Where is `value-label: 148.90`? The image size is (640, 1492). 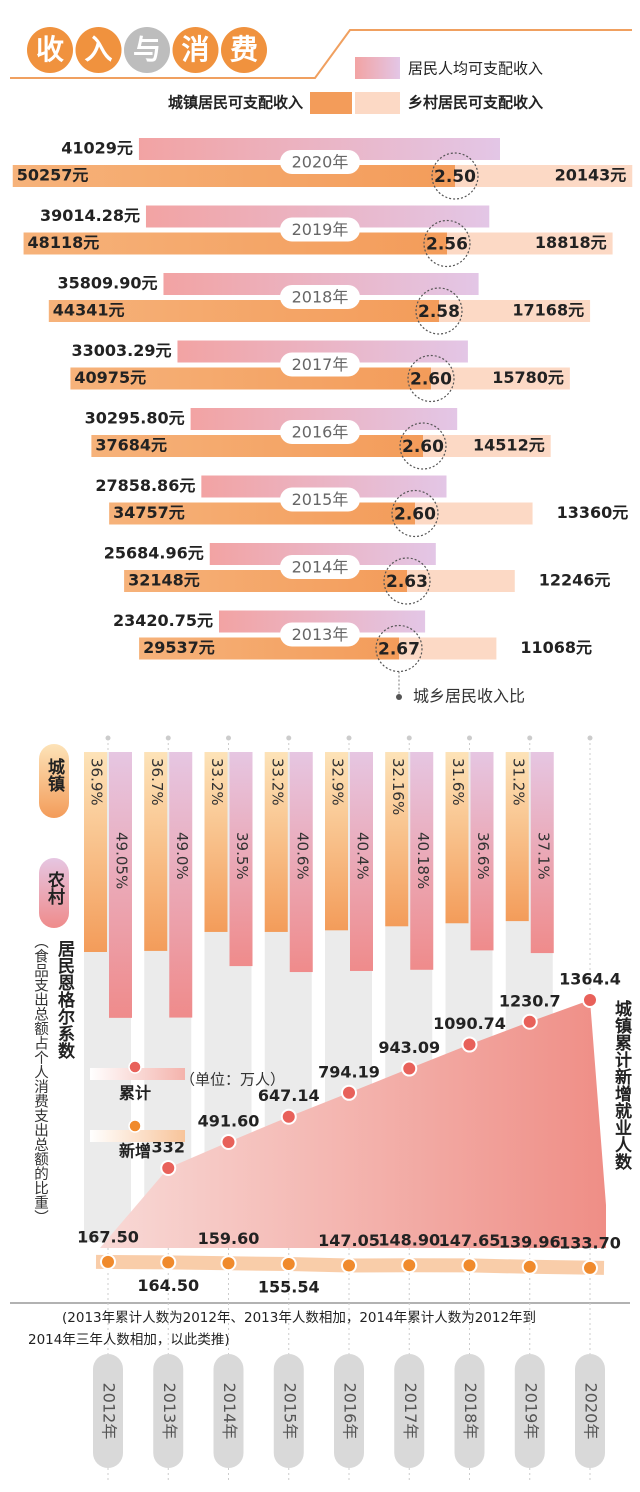
value-label: 148.90 is located at coordinates (409, 1240).